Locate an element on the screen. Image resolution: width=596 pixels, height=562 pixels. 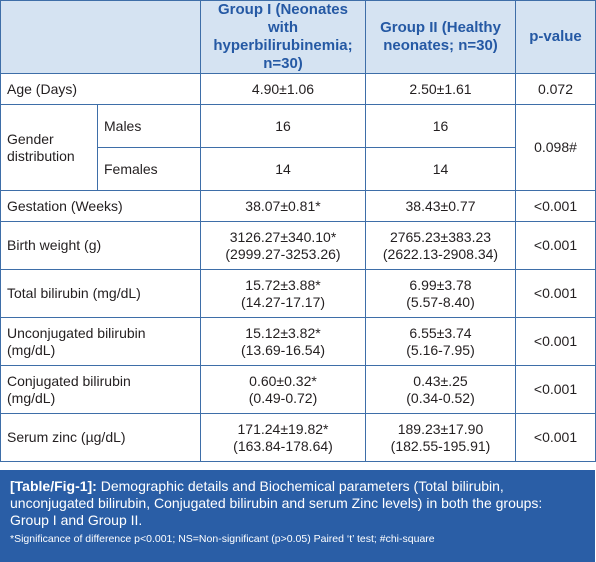
caption-tag: [Table/Fig-1]: is located at coordinates (53, 486).